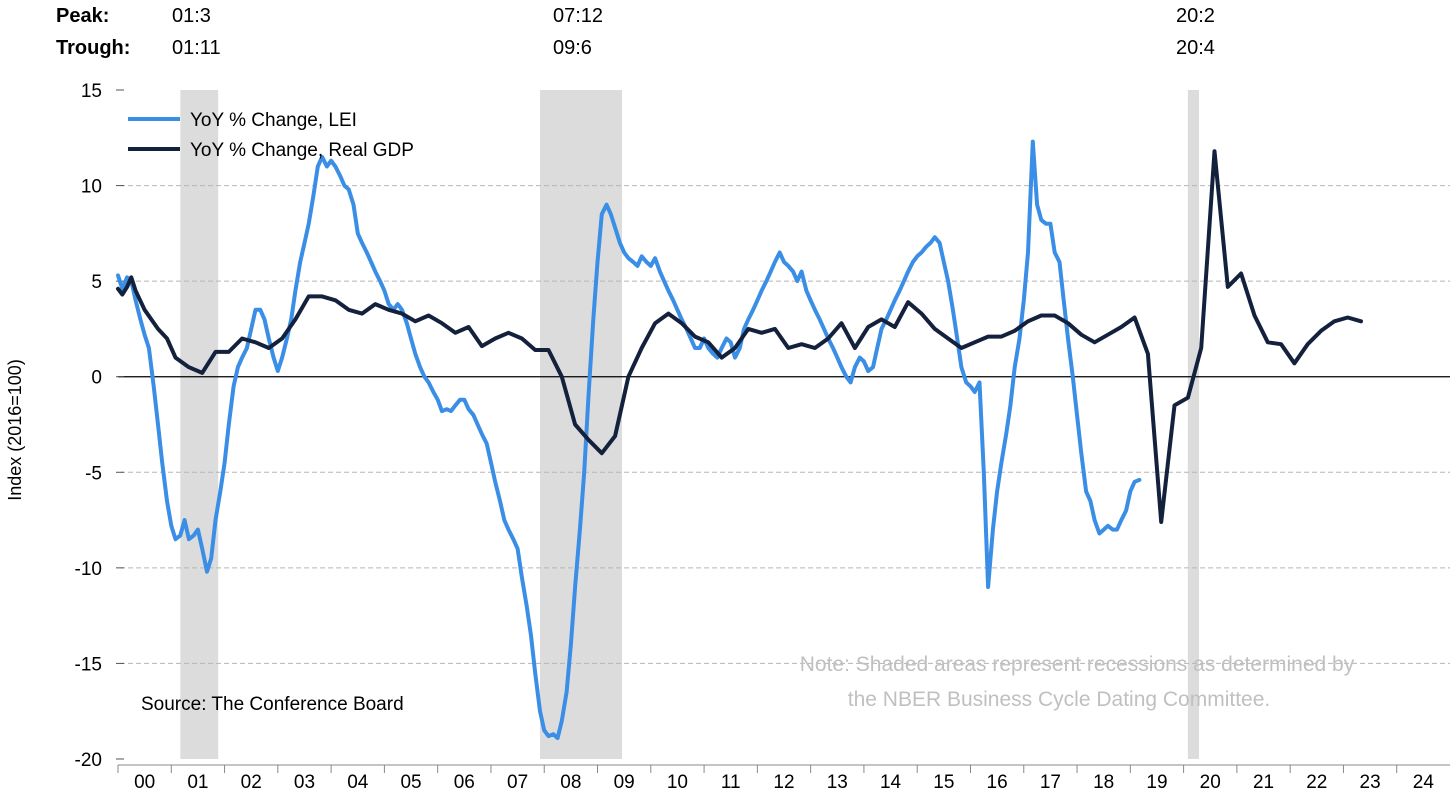 The height and width of the screenshot is (794, 1456). I want to click on x-tick-label: 09, so click(624, 782).